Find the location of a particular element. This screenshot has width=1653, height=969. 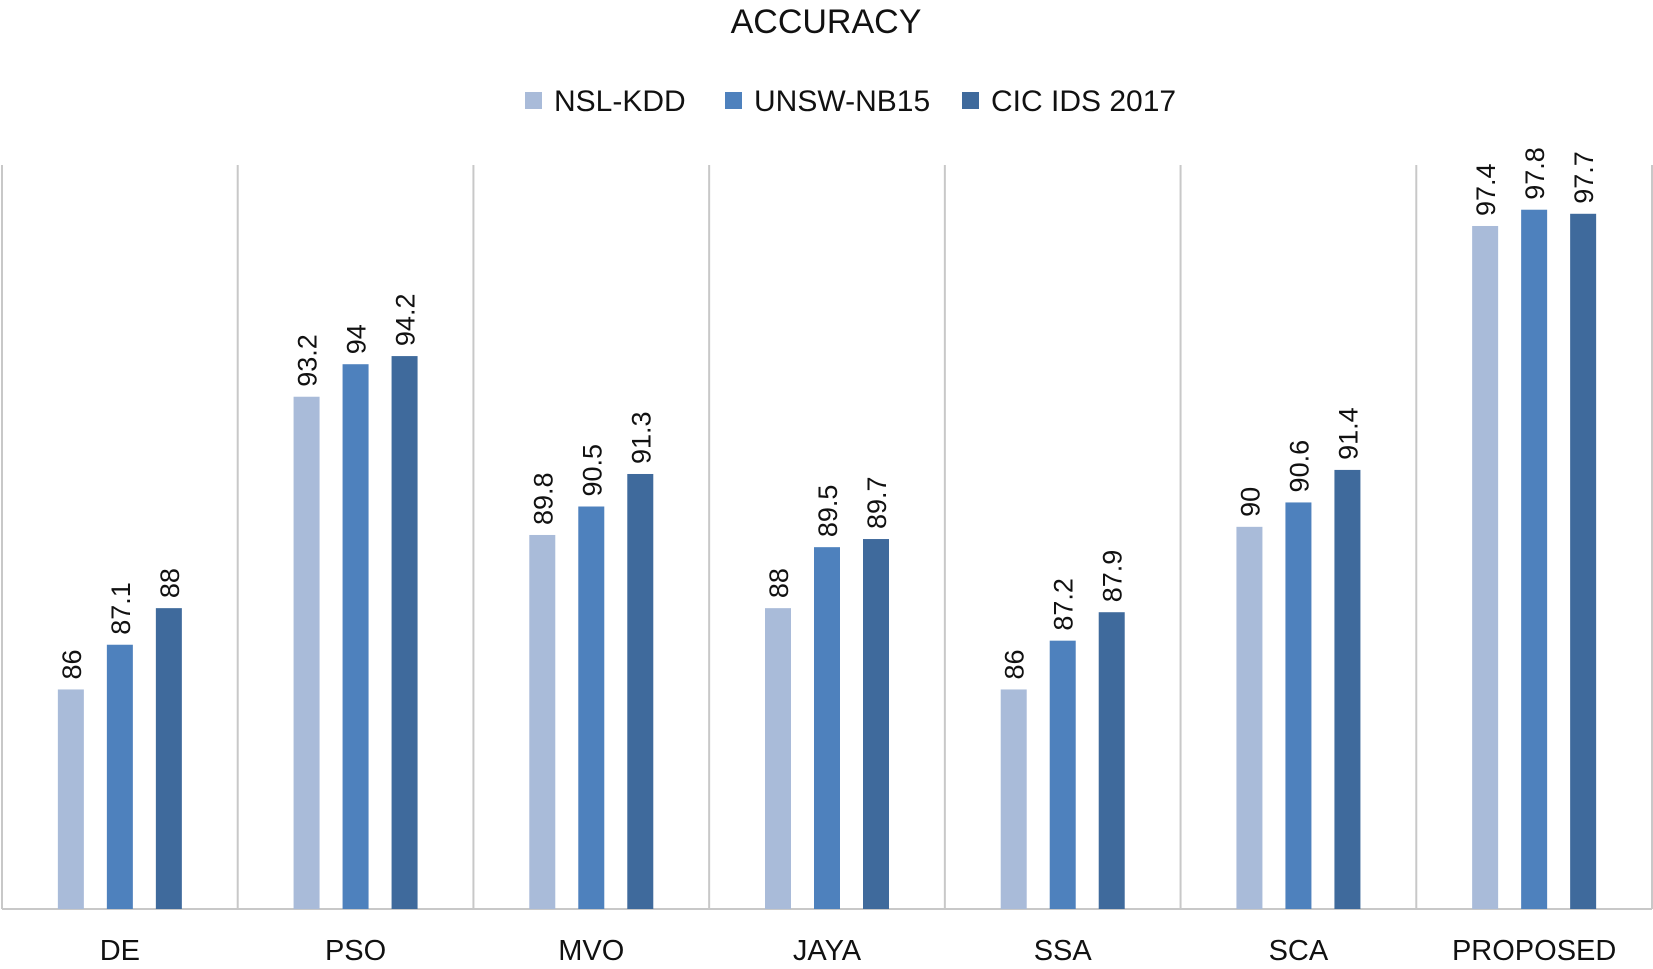

data-label: 97.8 is located at coordinates (1535, 173).